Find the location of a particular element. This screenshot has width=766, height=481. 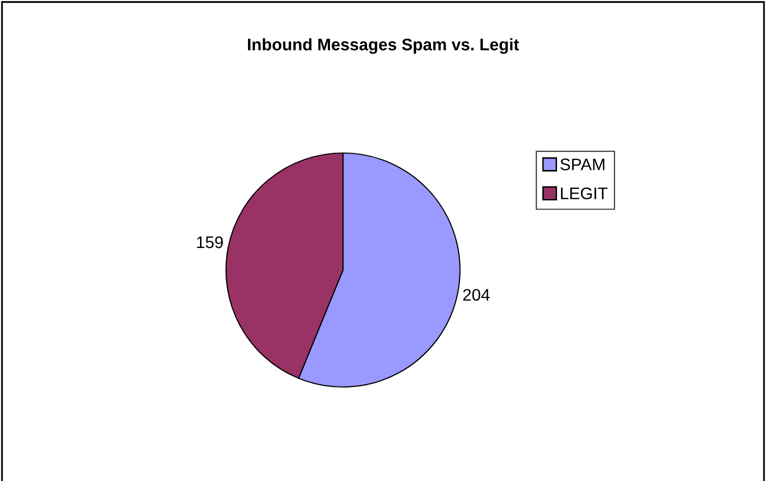

data-label: 204 is located at coordinates (476, 294).